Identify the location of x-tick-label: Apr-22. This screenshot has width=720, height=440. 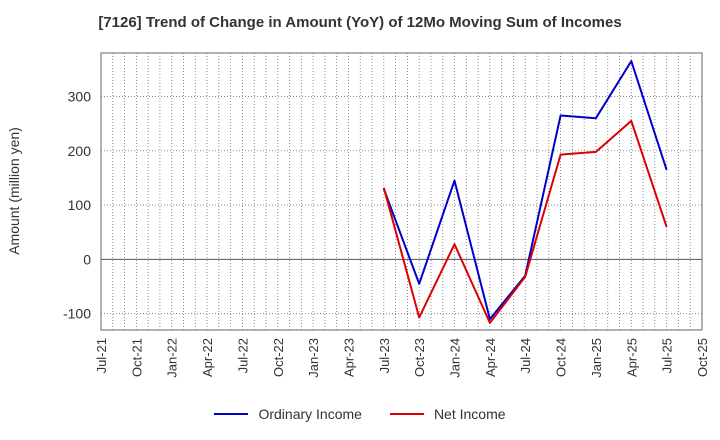
(207, 357).